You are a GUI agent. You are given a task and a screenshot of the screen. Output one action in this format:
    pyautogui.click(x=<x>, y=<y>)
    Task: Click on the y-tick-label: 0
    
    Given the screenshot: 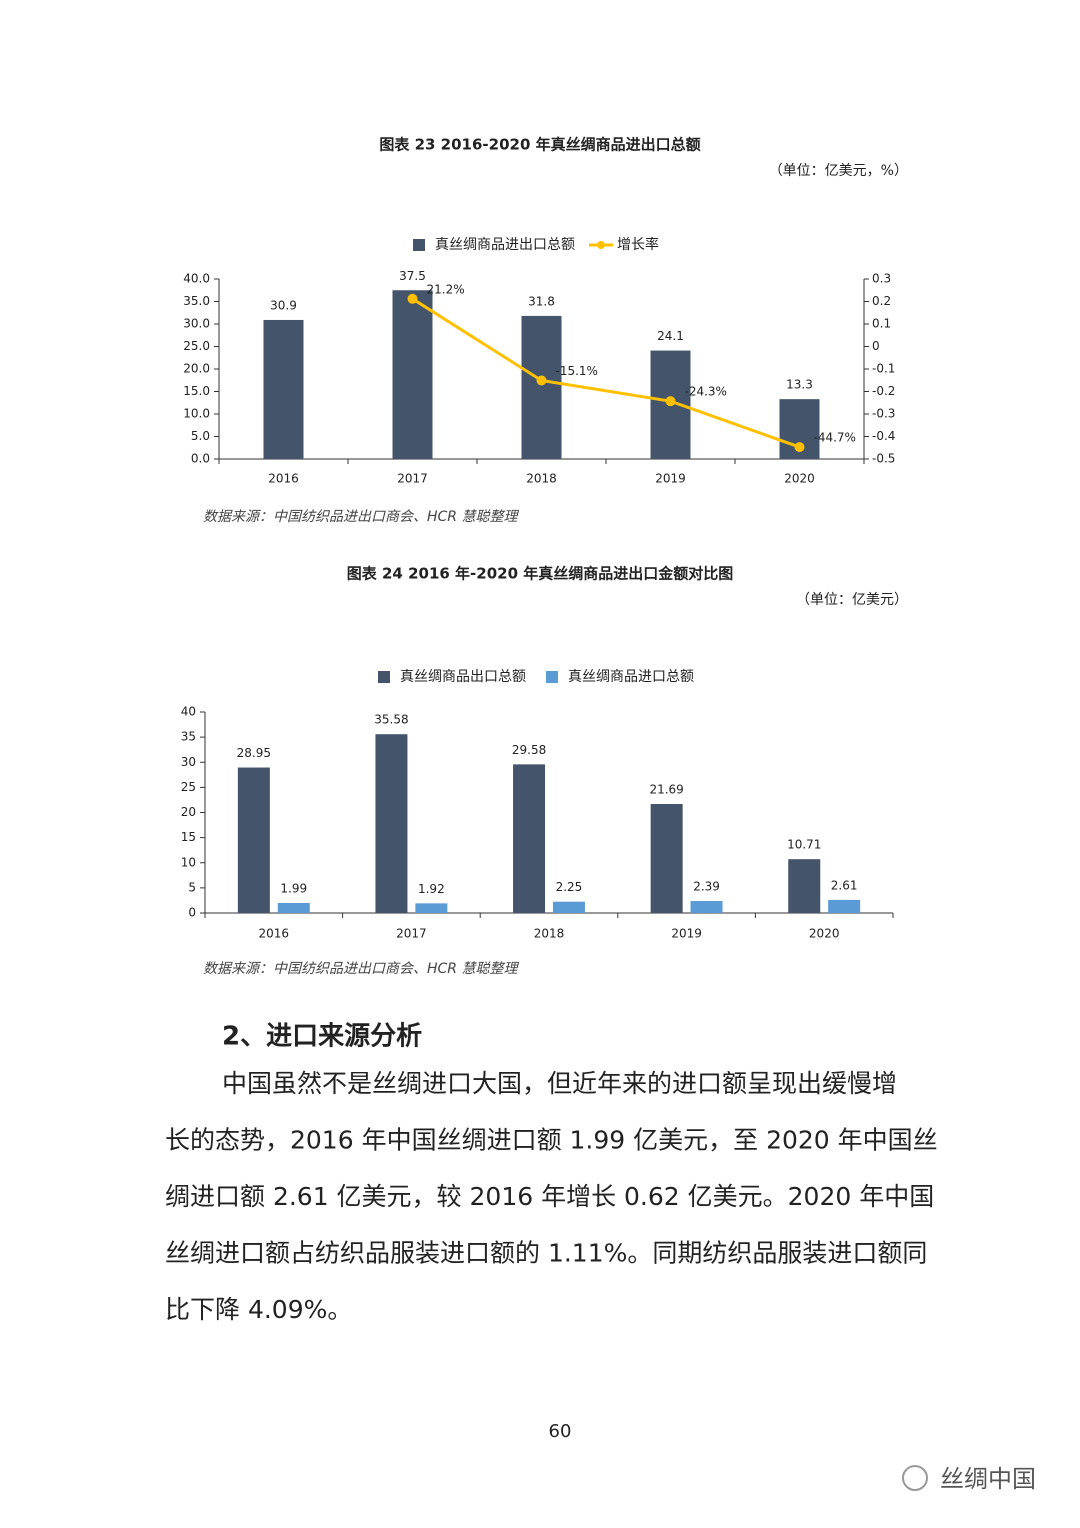 What is the action you would take?
    pyautogui.click(x=192, y=913)
    